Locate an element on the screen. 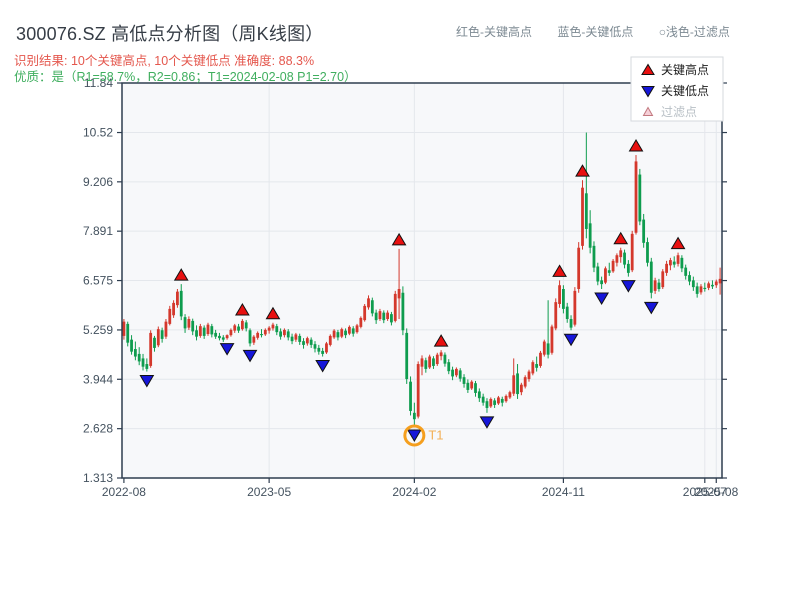 The width and height of the screenshot is (800, 600). x-tick-label: 2025-08 is located at coordinates (716, 492).